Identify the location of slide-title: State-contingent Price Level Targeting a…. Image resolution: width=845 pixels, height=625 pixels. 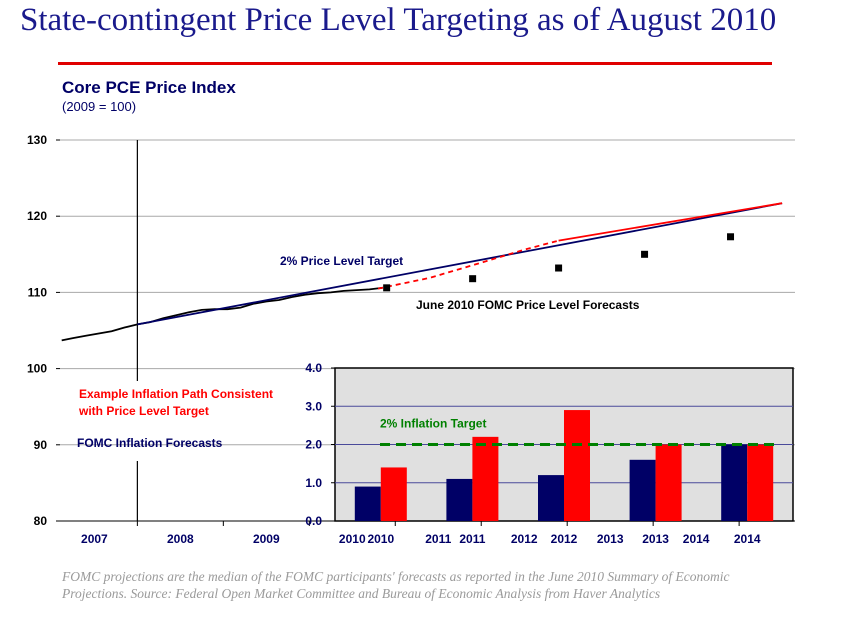
(398, 20).